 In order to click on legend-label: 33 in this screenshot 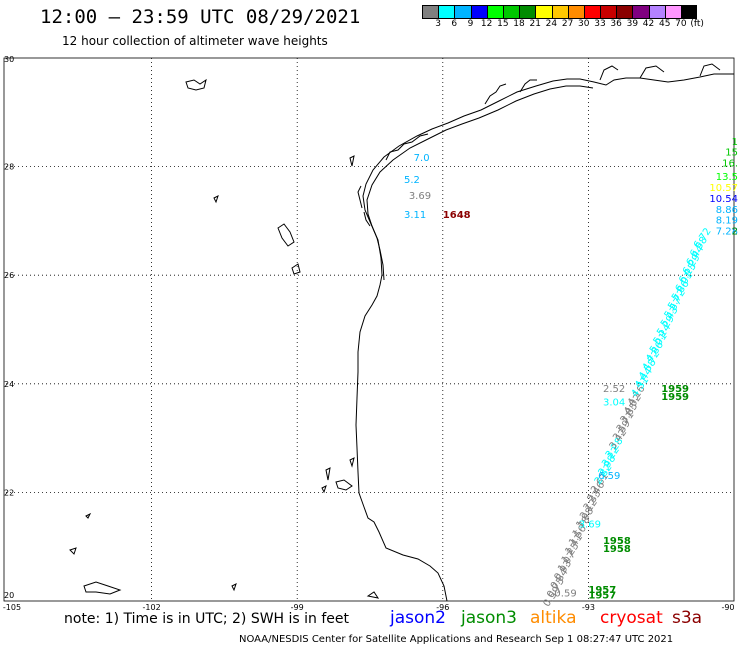, I will do `click(600, 24)`.